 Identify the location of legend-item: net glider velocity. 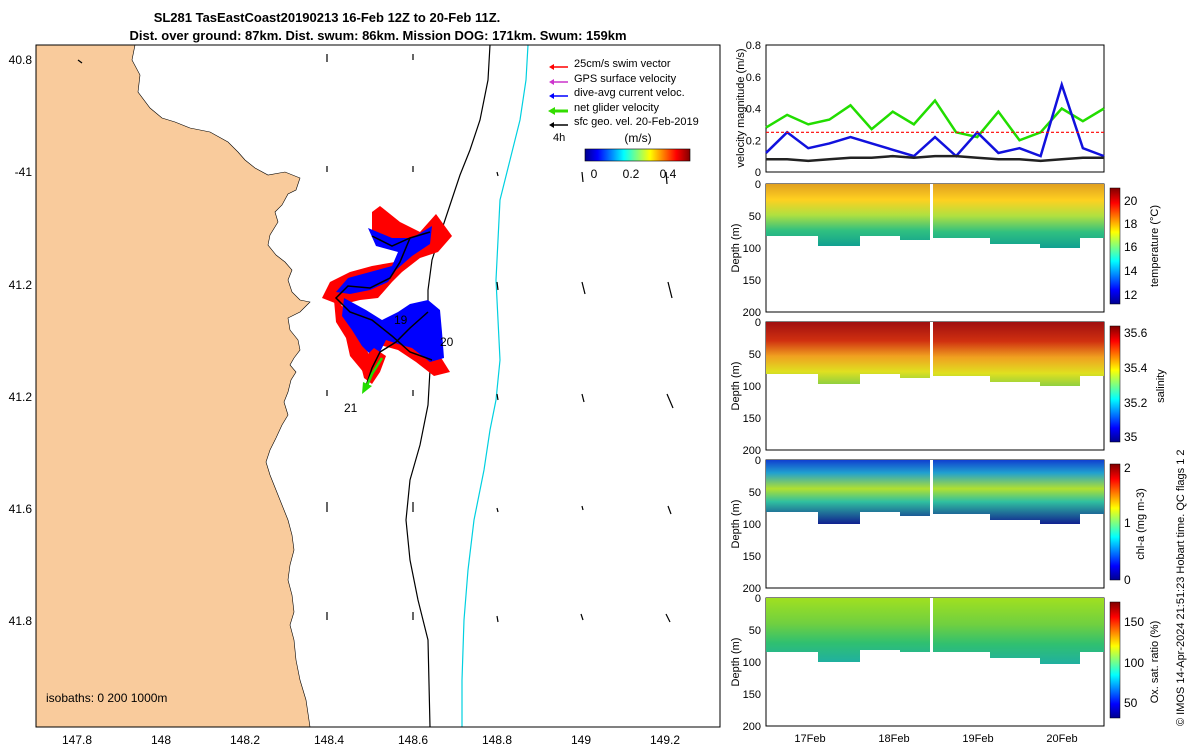
(603, 108).